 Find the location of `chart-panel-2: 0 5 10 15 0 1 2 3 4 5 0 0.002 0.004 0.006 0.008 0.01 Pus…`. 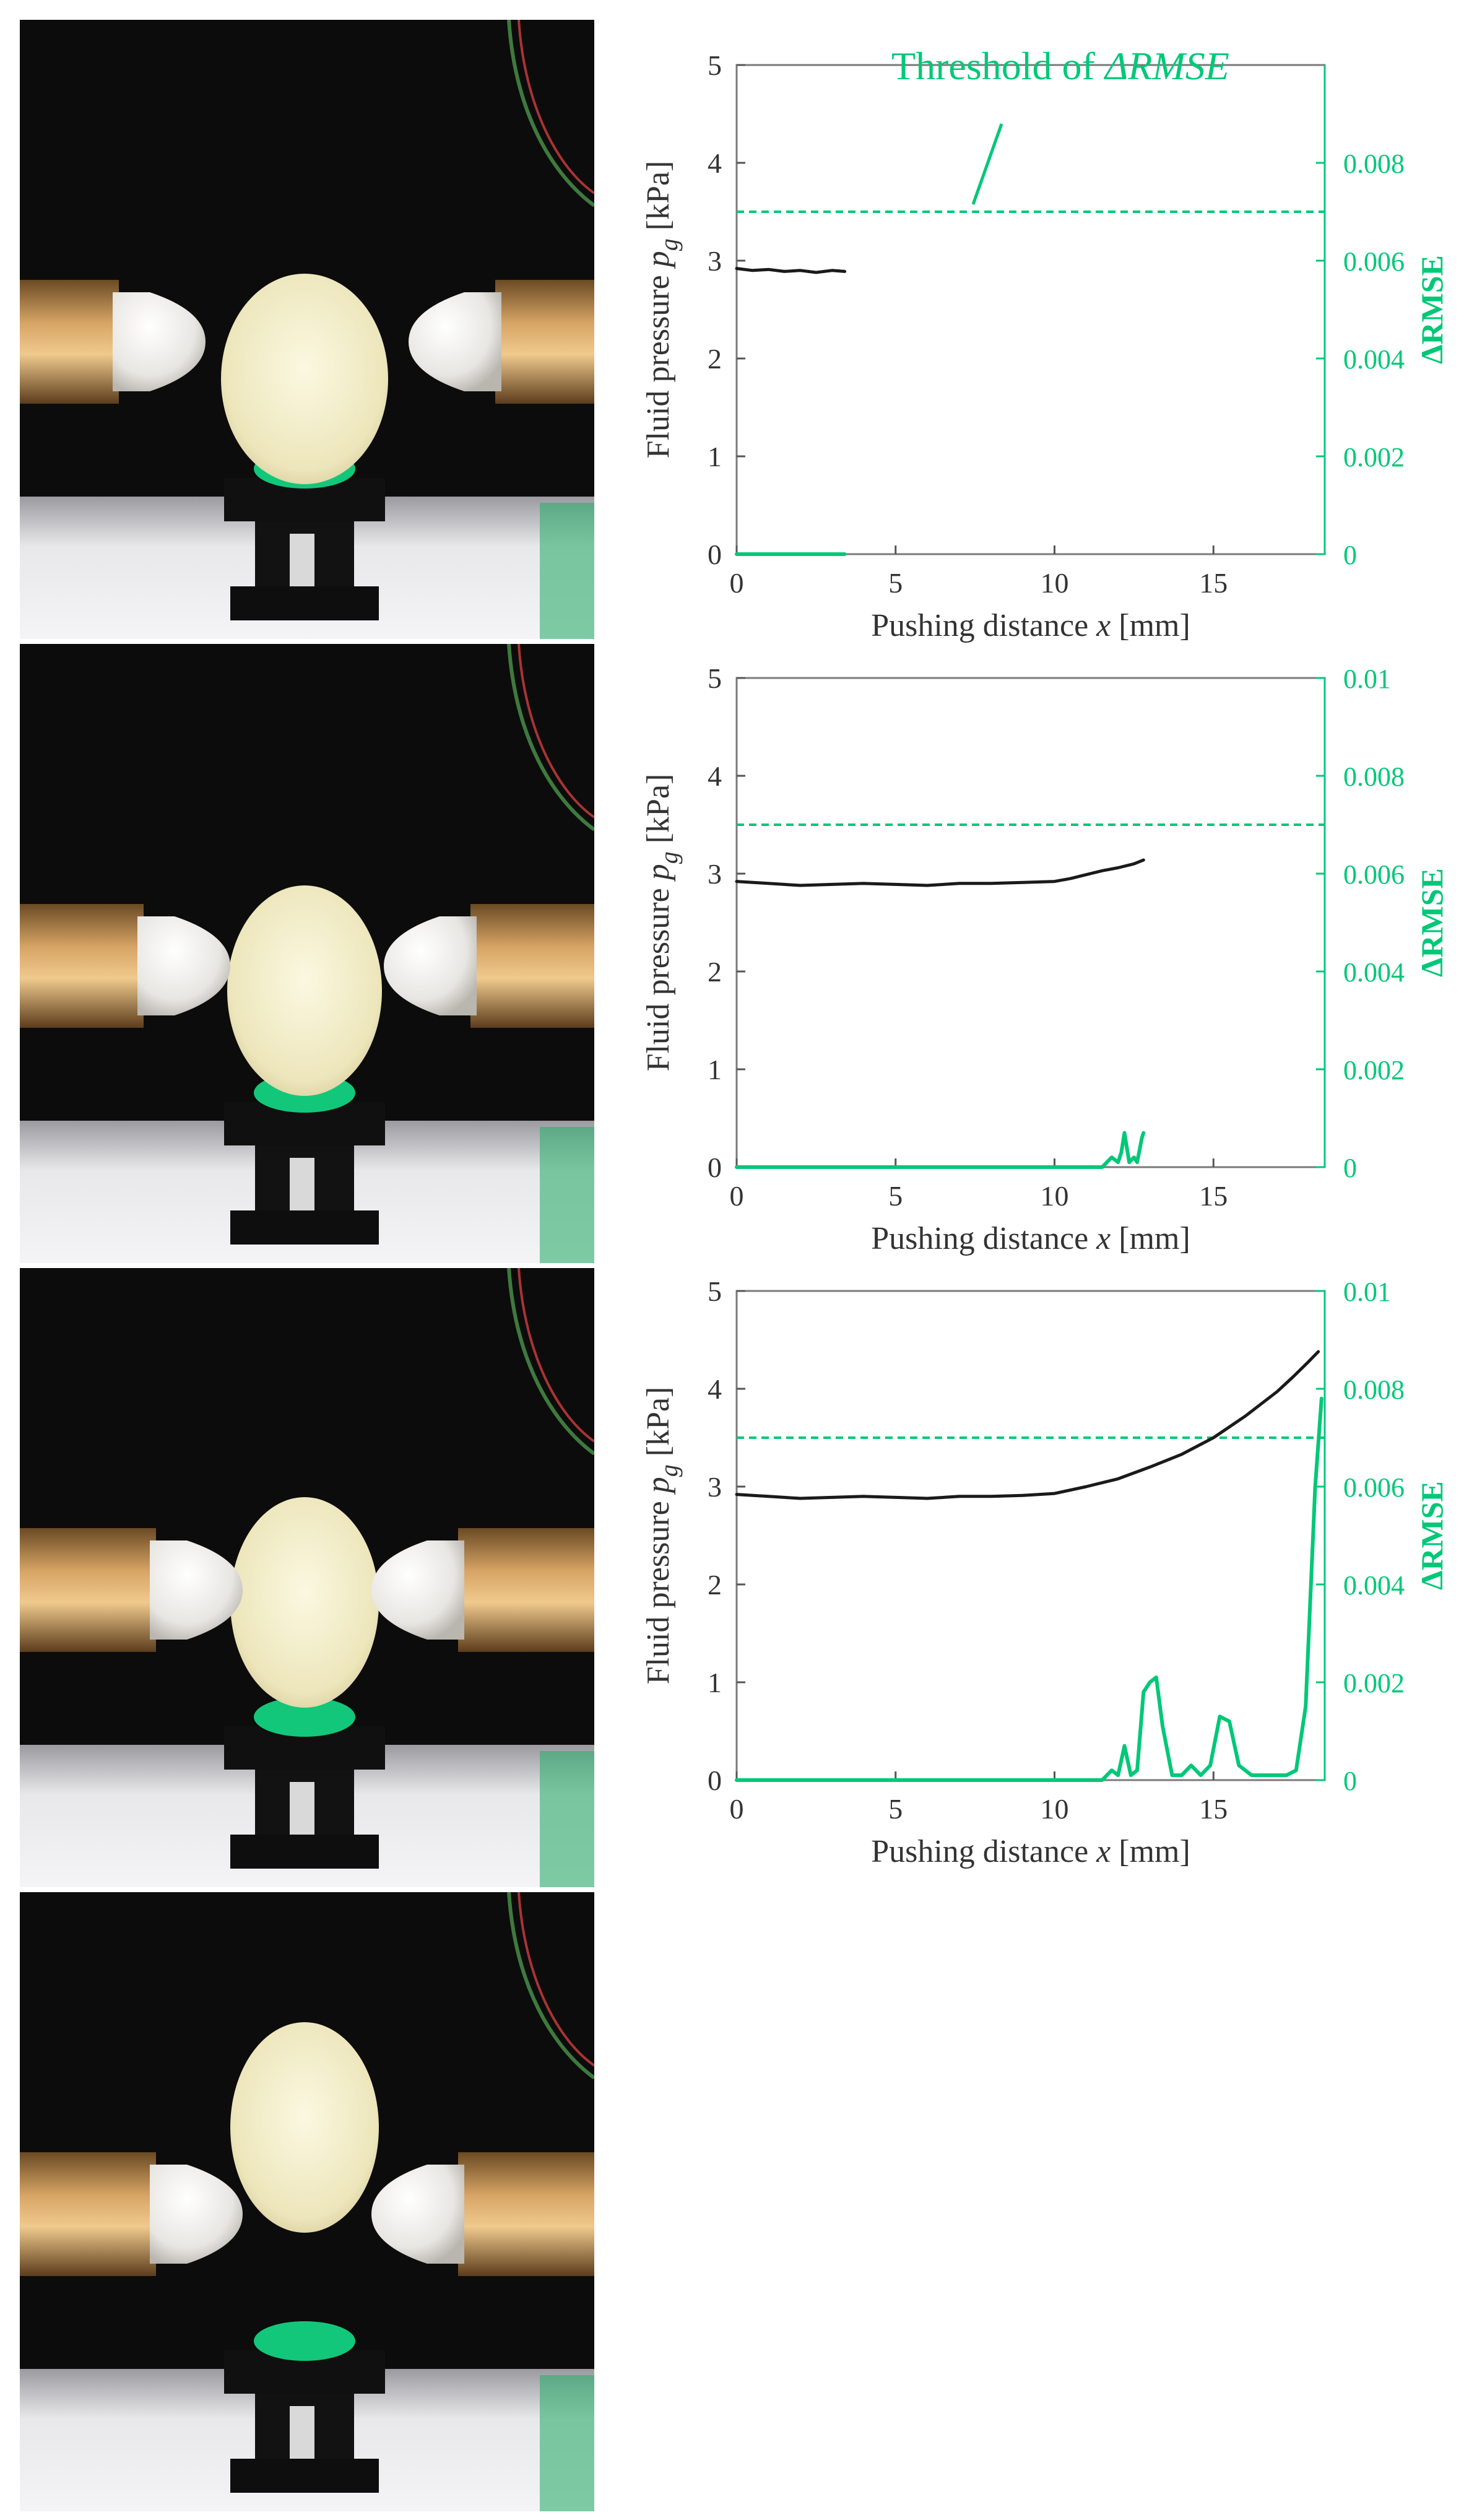

chart-panel-2: 0 5 10 15 0 1 2 3 4 5 0 0.002 0.004 0.006 0.008 0.01 Pus… is located at coordinates (1045, 959).